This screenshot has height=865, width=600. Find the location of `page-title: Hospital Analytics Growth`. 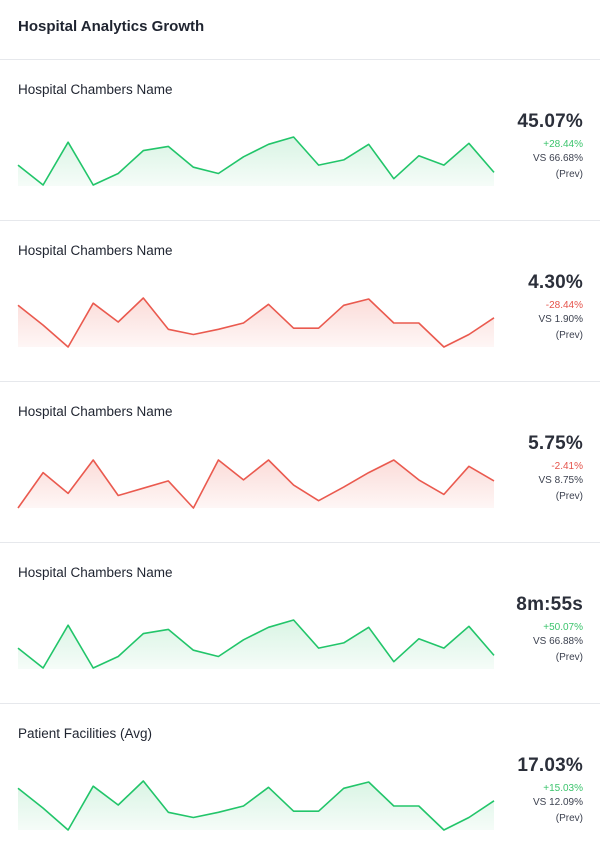

page-title: Hospital Analytics Growth is located at coordinates (111, 26).